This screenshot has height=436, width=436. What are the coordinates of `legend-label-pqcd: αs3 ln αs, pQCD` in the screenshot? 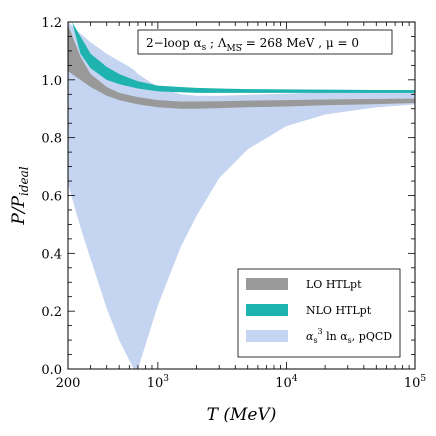 It's located at (349, 336).